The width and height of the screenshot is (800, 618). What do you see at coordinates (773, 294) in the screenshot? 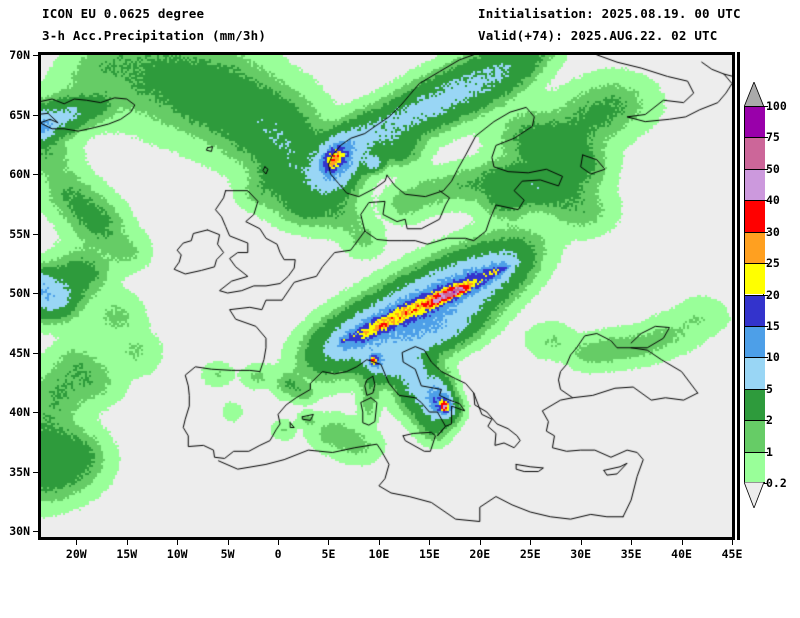
I see `colorbar-tick-label: 20` at bounding box center [773, 294].